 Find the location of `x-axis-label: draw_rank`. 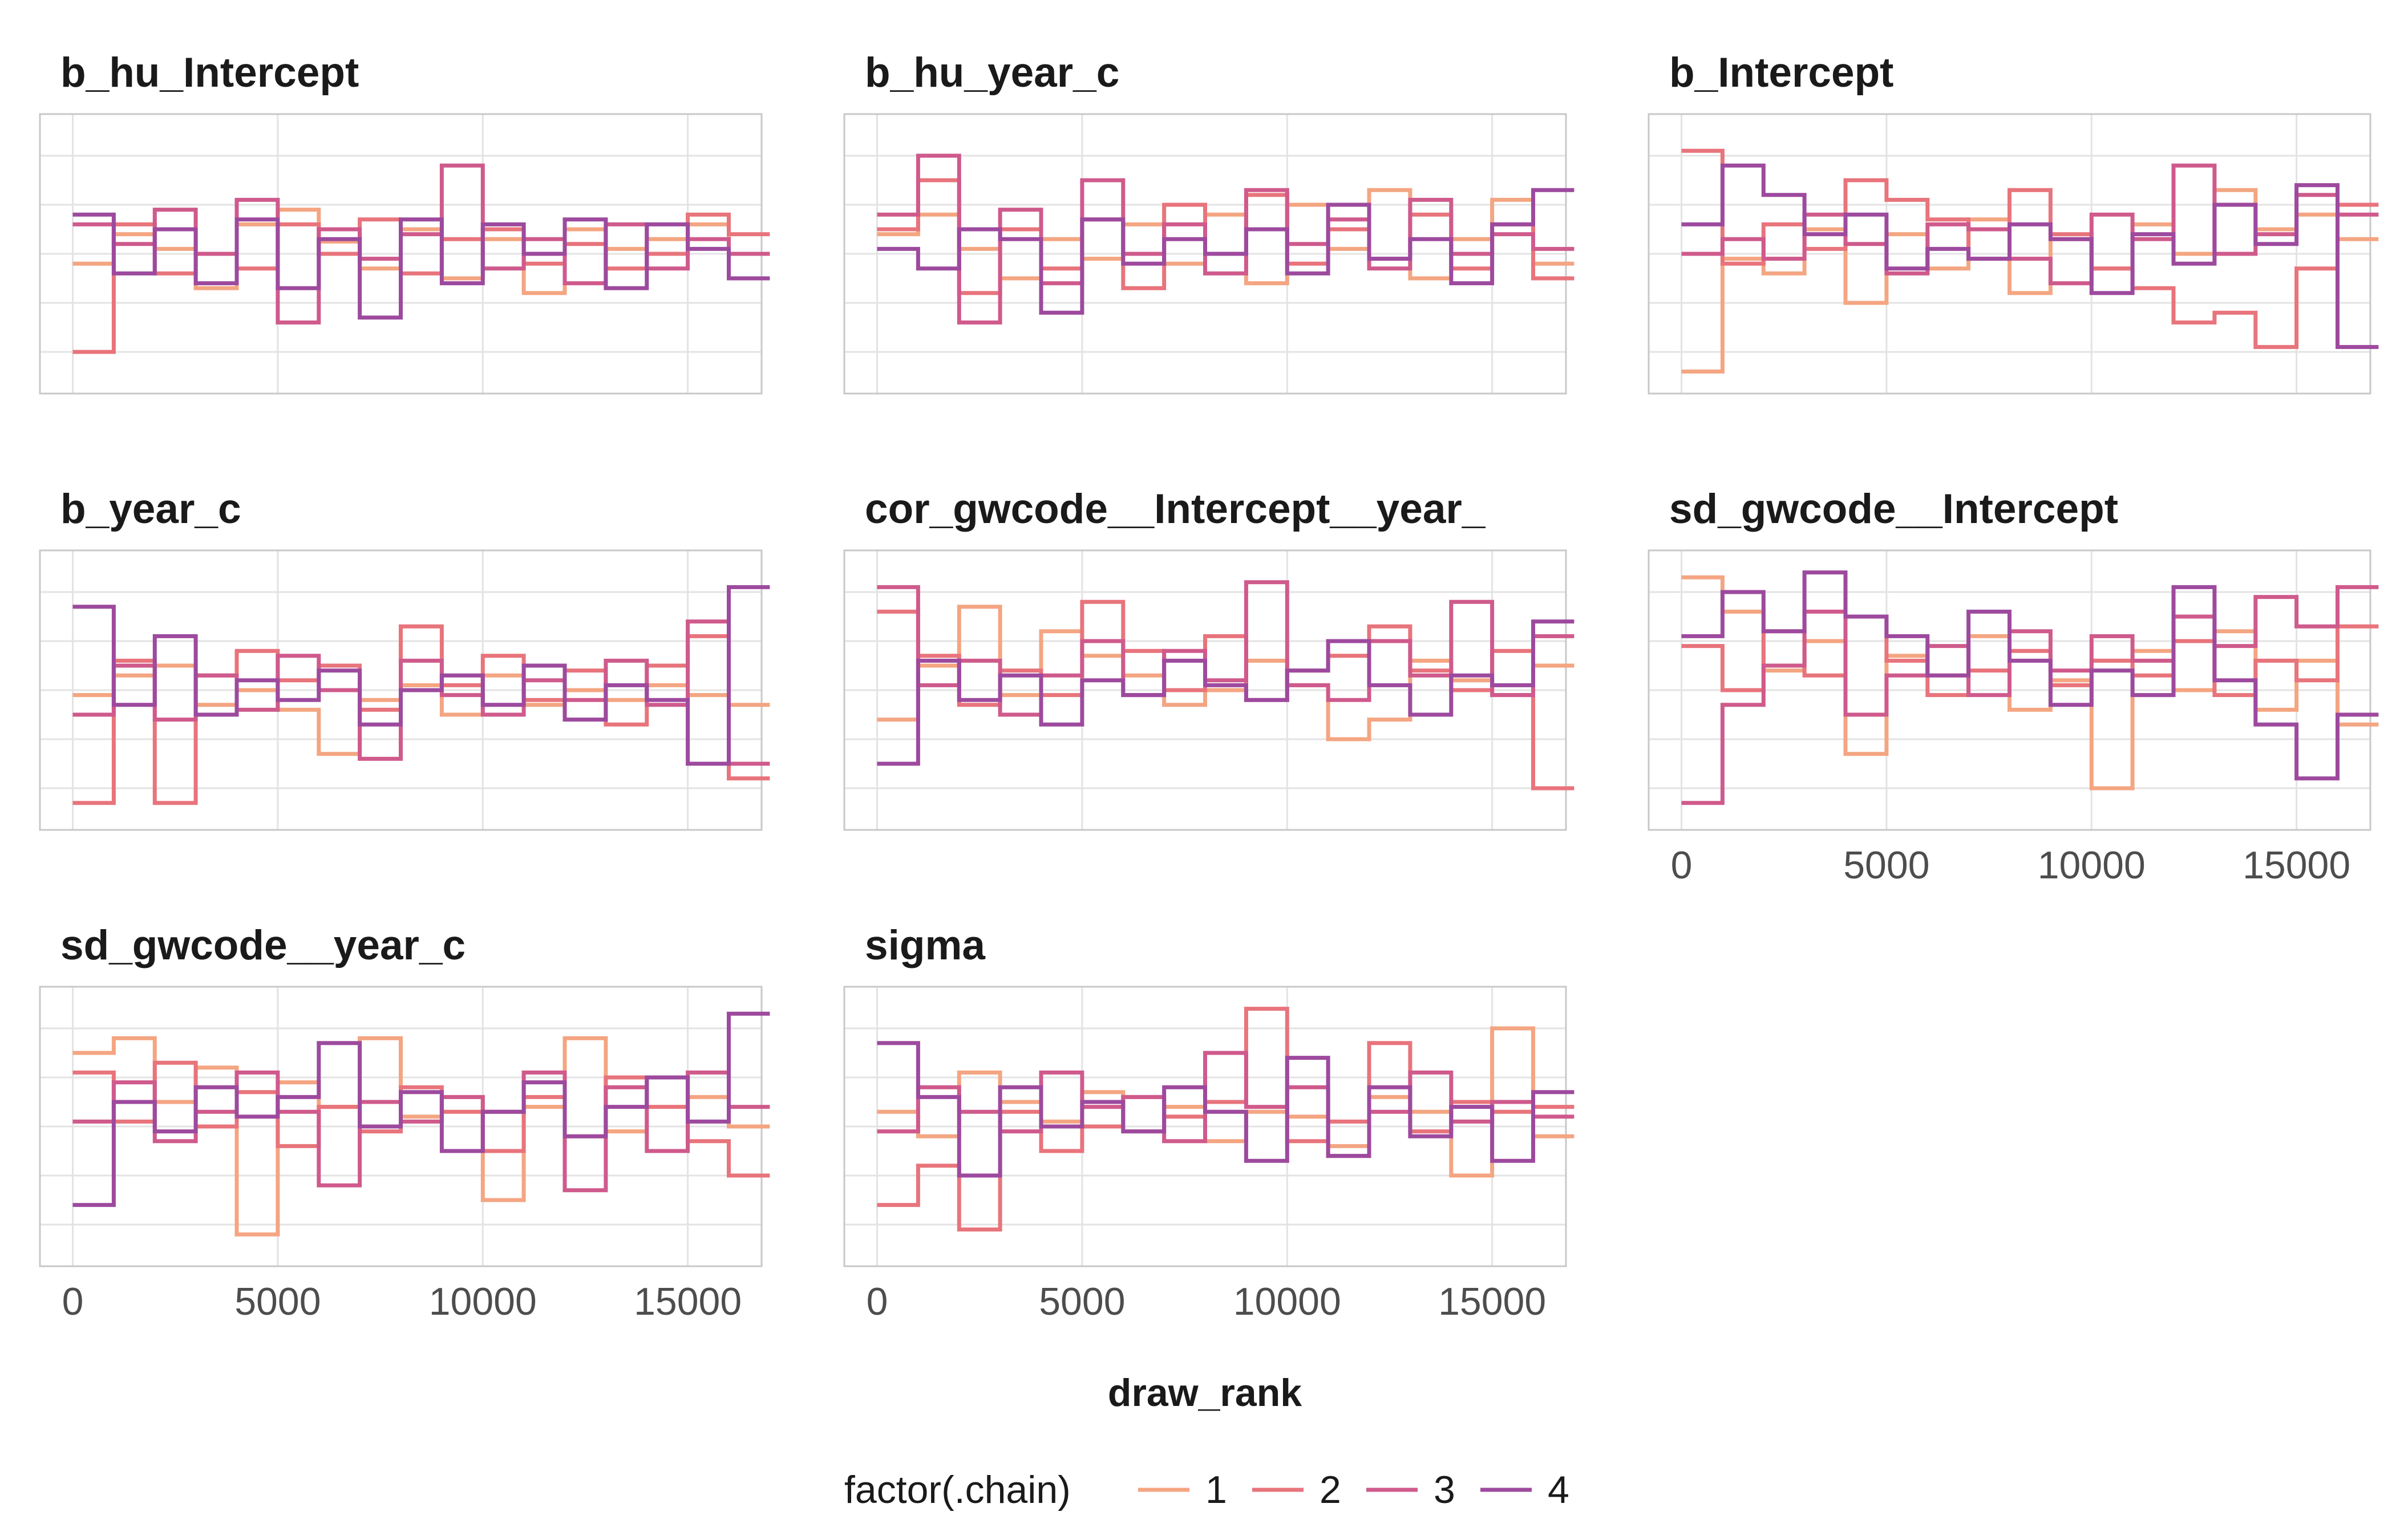

x-axis-label: draw_rank is located at coordinates (1205, 1393).